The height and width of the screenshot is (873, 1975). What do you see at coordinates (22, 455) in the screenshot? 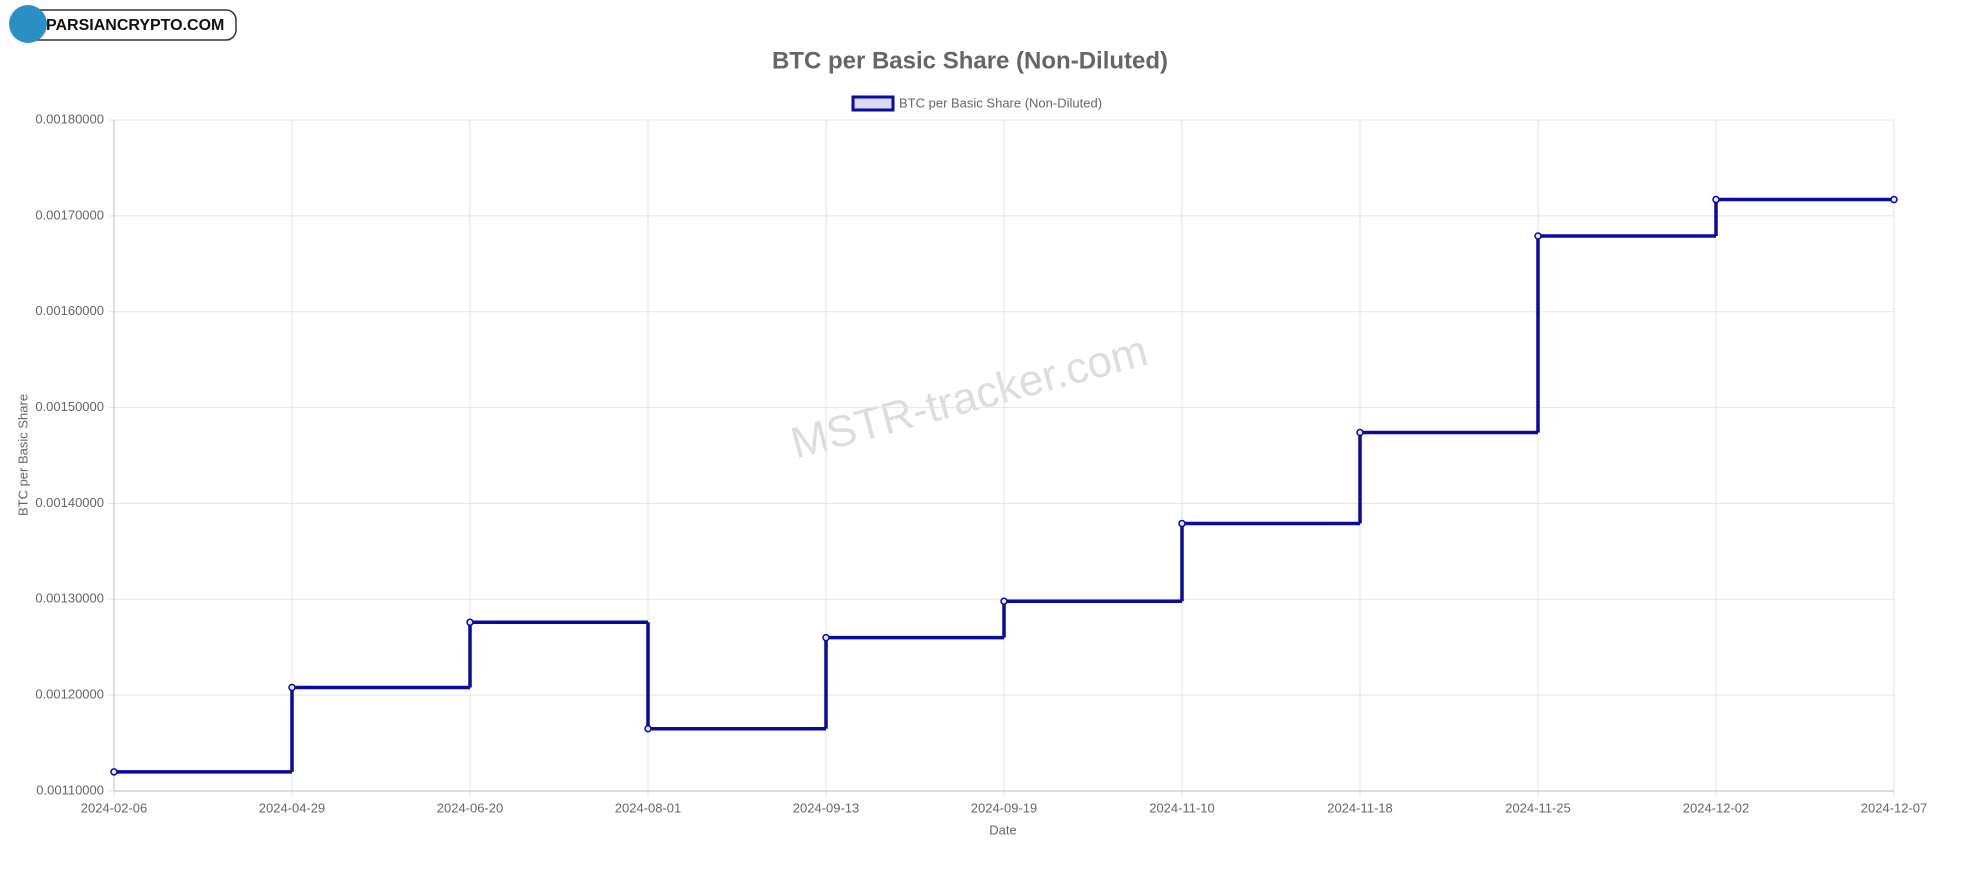
I see `y-axis-label: BTC per Basic Share` at bounding box center [22, 455].